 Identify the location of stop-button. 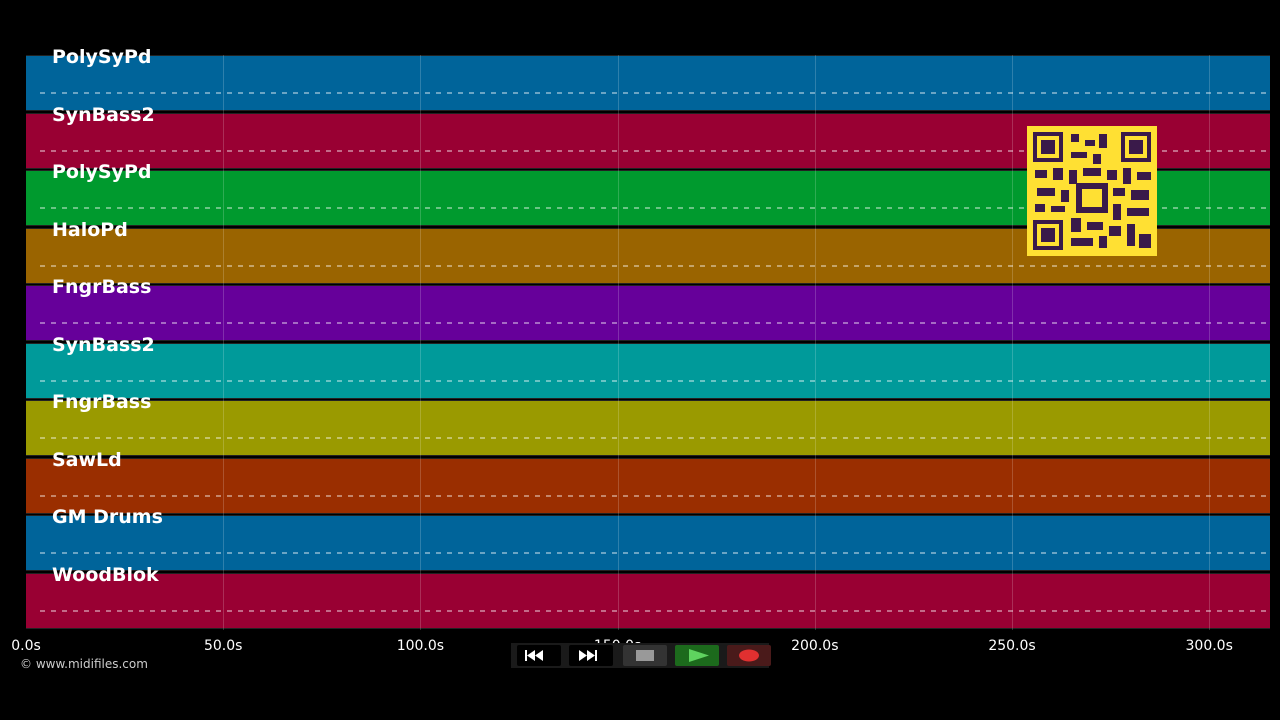
(645, 655).